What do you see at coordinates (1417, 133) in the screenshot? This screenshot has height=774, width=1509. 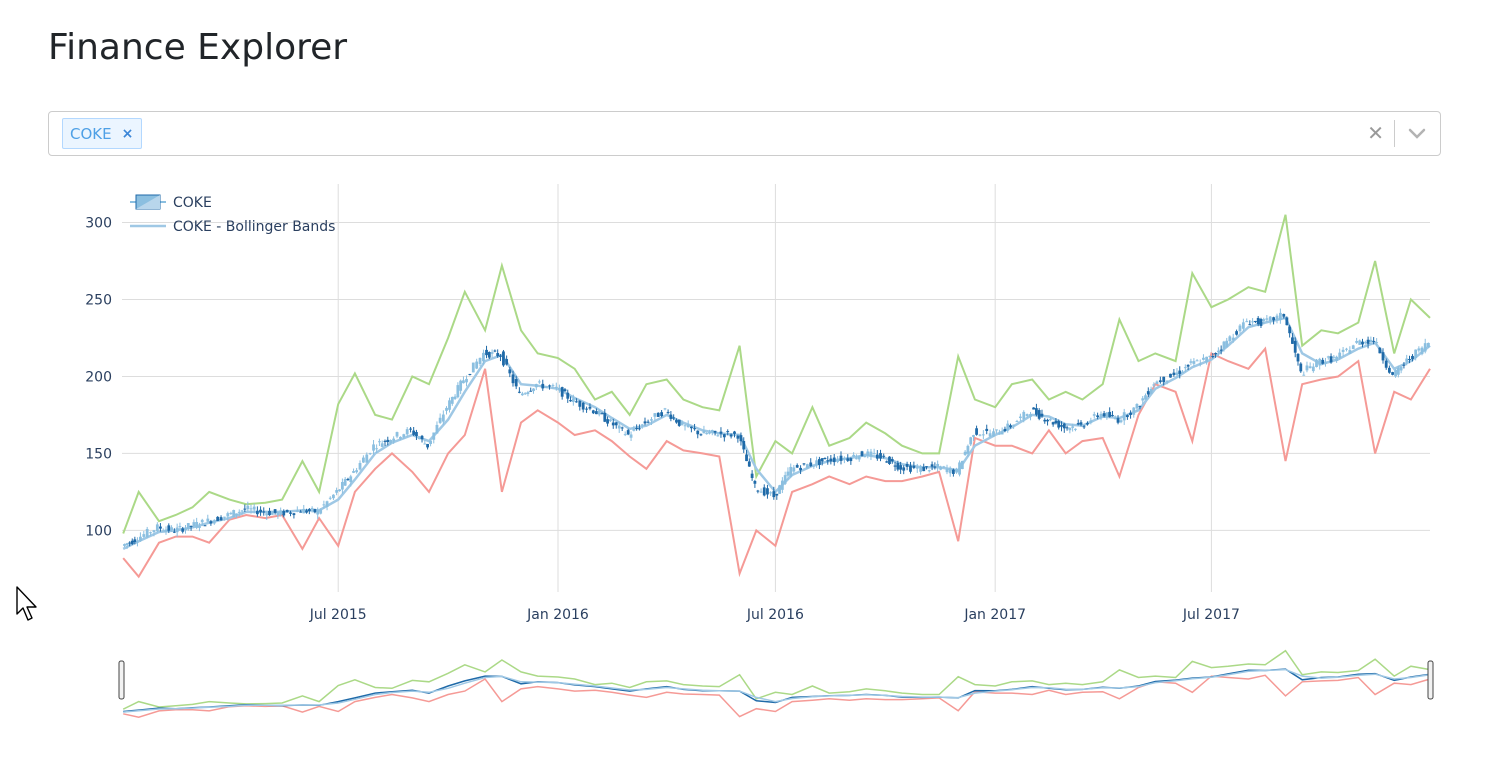 I see `chevron-down-icon` at bounding box center [1417, 133].